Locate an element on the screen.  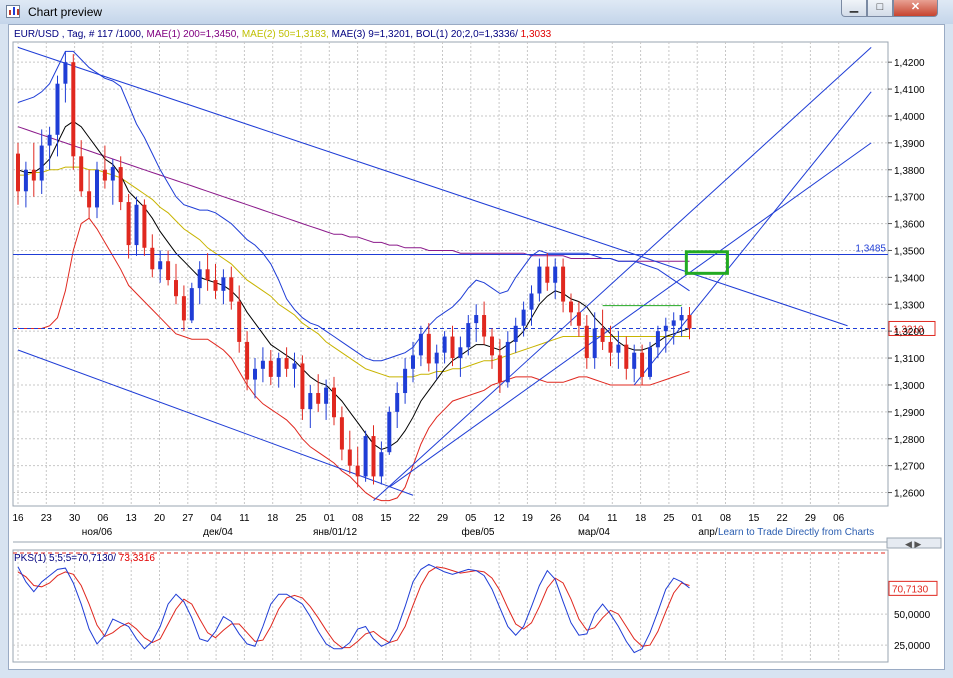
hline-price-label: 1,3485 is located at coordinates (870, 248).